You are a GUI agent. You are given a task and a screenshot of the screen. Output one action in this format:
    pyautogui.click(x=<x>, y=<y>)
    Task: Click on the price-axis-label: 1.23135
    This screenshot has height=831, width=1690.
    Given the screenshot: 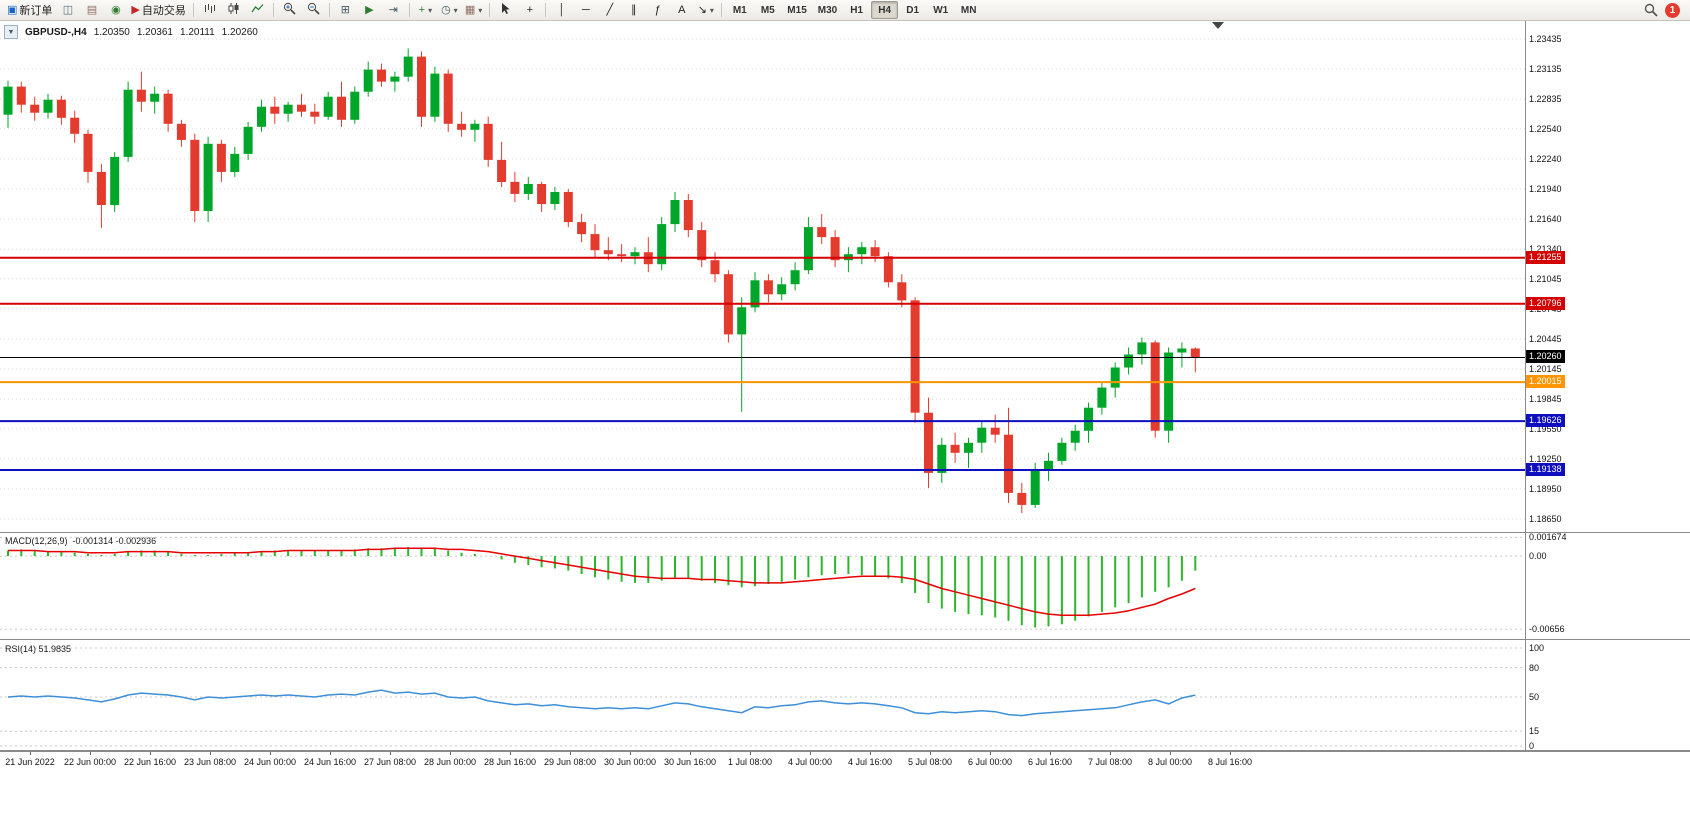 What is the action you would take?
    pyautogui.click(x=1545, y=69)
    